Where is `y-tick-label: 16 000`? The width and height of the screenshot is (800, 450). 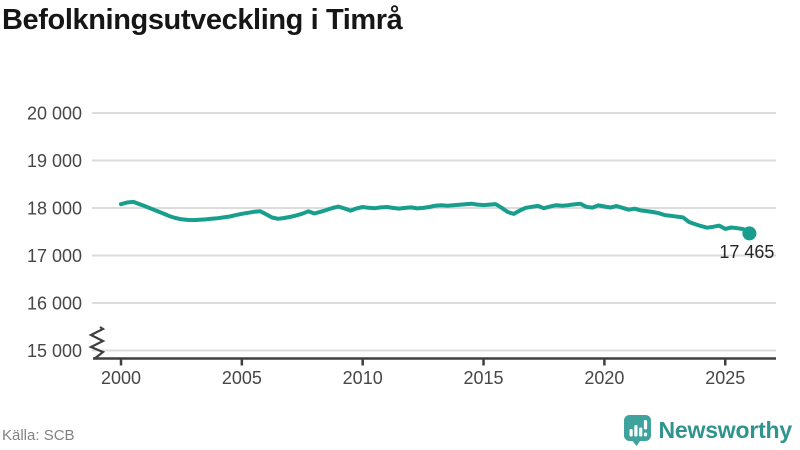
y-tick-label: 16 000 is located at coordinates (54, 304).